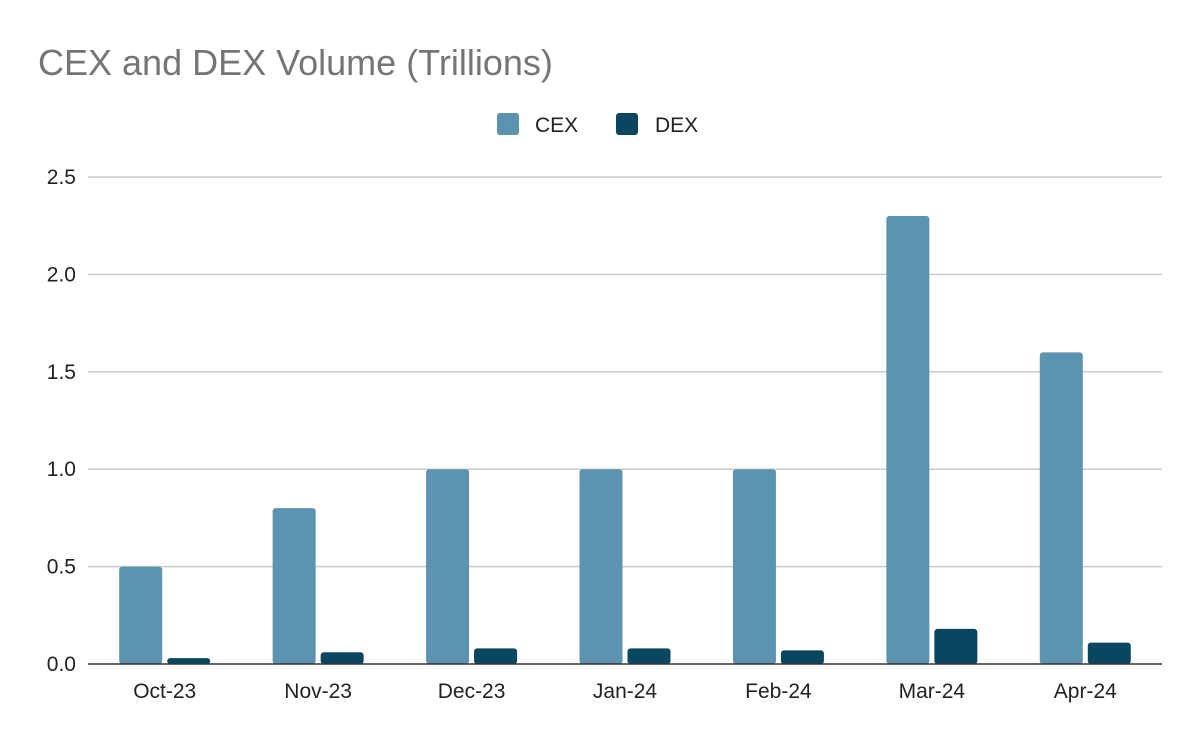 This screenshot has height=742, width=1200. I want to click on legend-label-dex: DEX, so click(676, 125).